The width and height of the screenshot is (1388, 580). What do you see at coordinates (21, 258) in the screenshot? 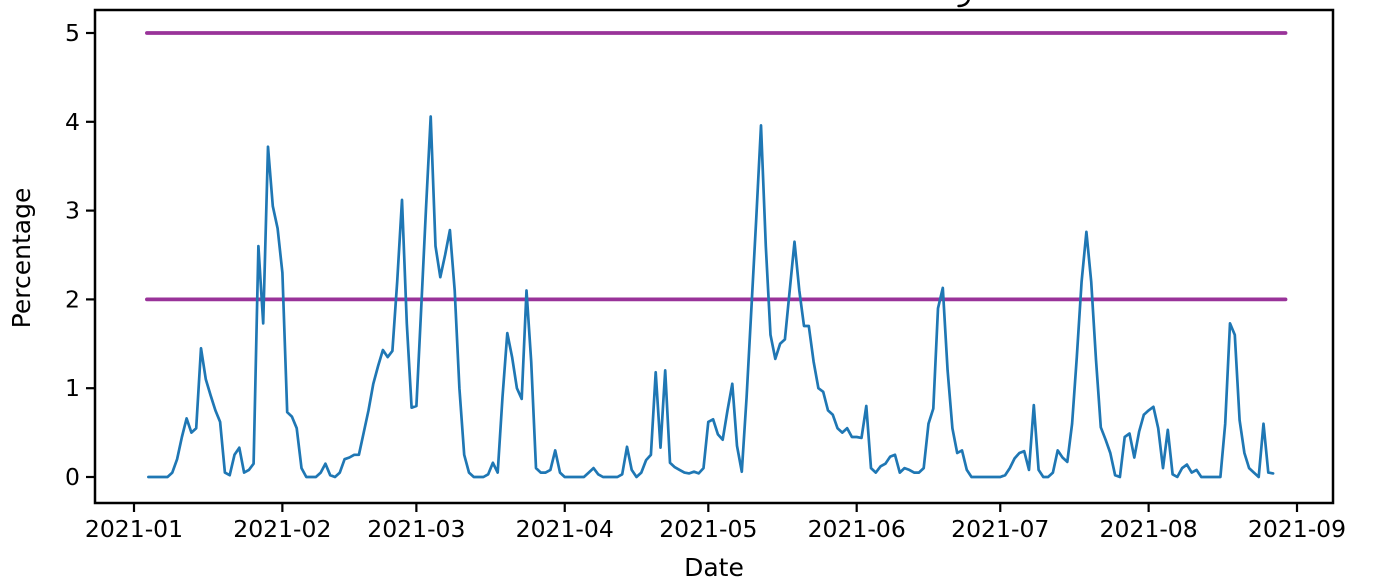
I see `y-axis-label: Percentage` at bounding box center [21, 258].